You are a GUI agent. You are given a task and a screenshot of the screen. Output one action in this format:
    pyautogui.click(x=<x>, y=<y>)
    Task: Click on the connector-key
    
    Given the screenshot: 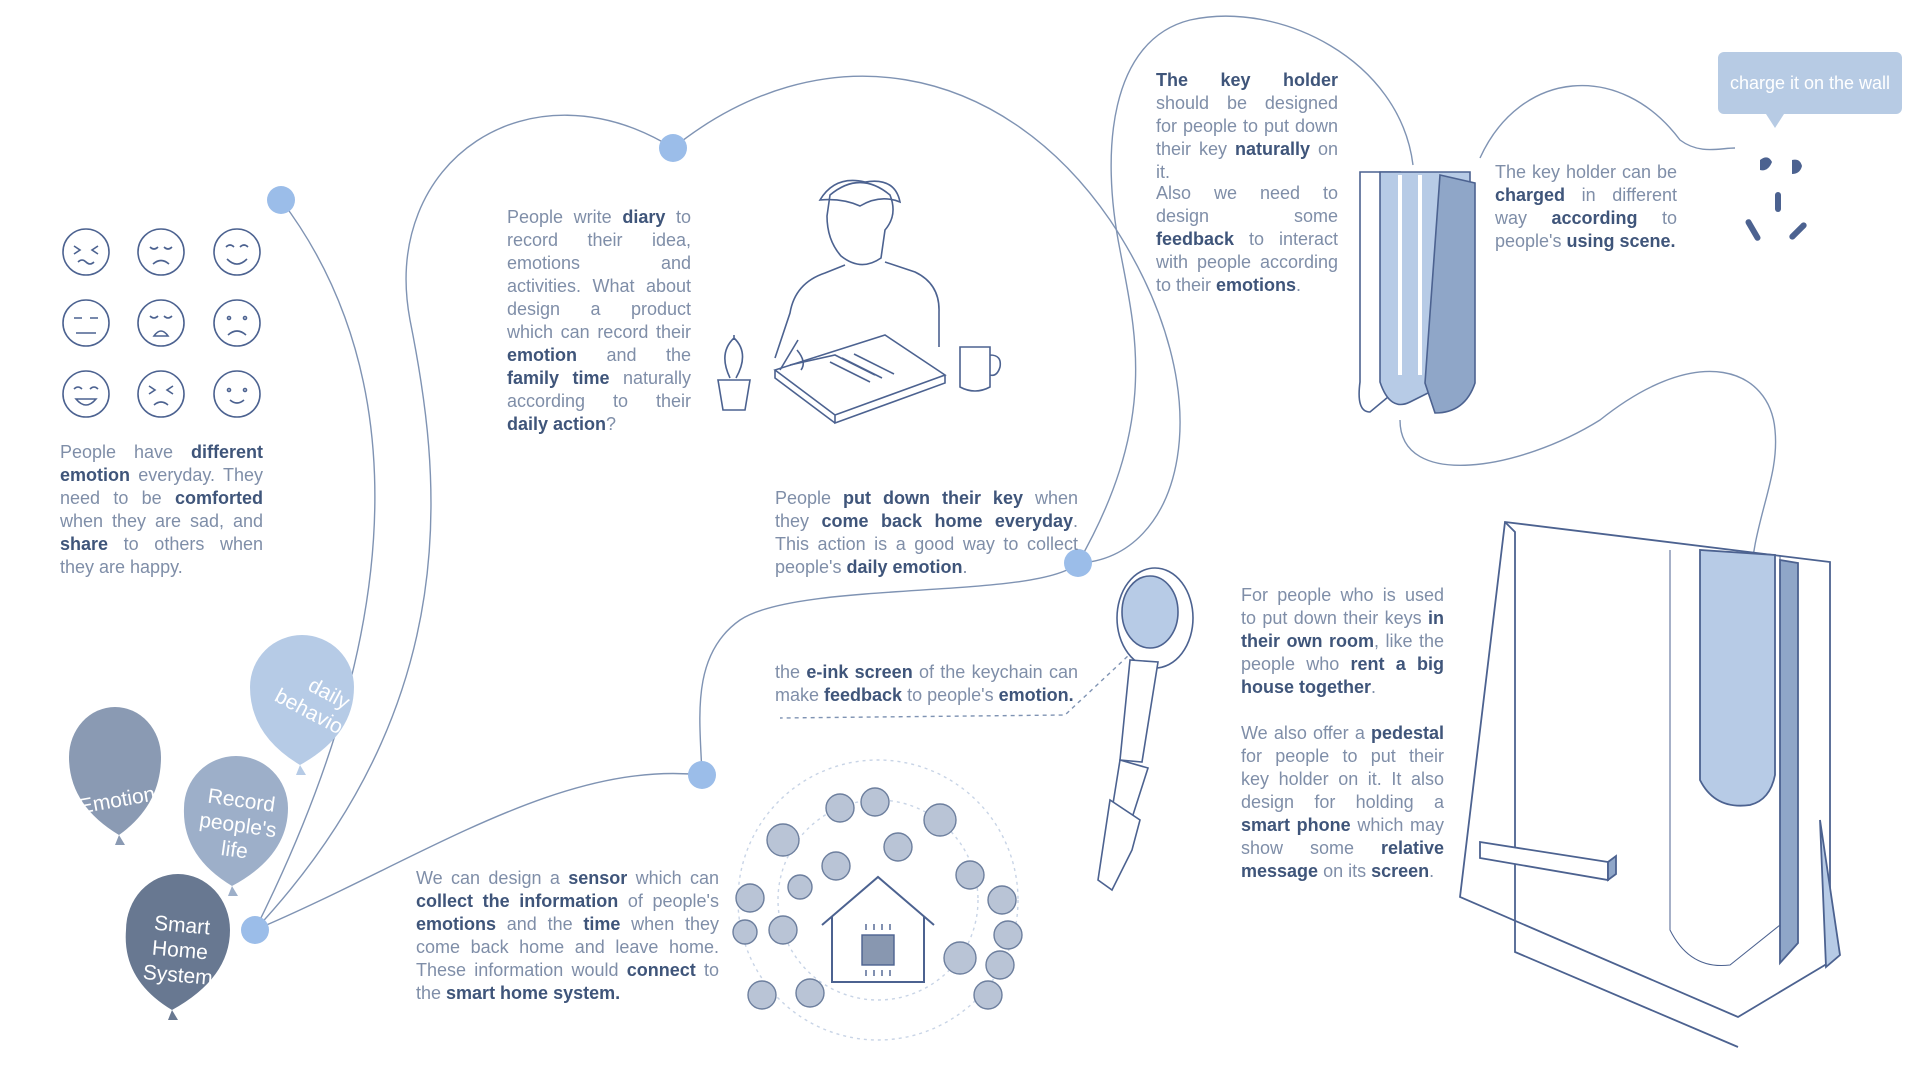 What is the action you would take?
    pyautogui.click(x=926, y=319)
    